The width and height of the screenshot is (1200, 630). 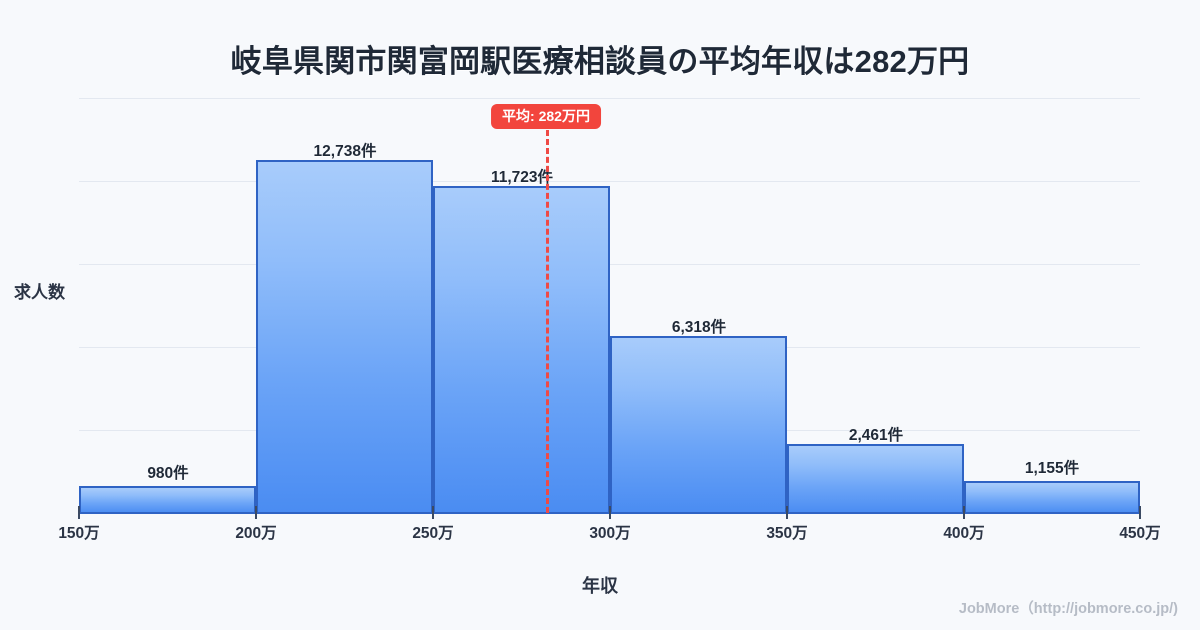 What do you see at coordinates (168, 473) in the screenshot?
I see `bar-value-label: 980件` at bounding box center [168, 473].